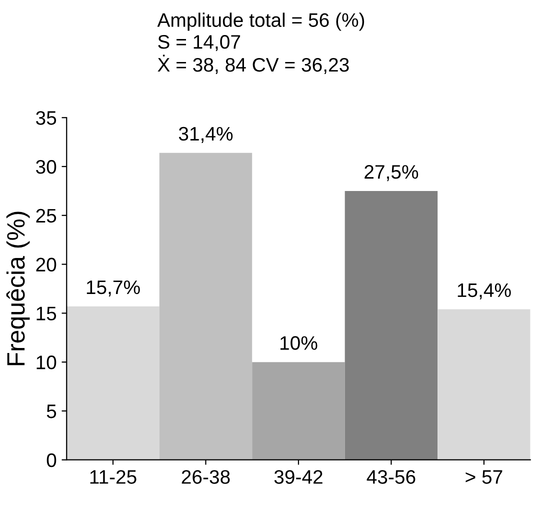  Describe the element at coordinates (299, 343) in the screenshot. I see `data-label: 10%` at that location.